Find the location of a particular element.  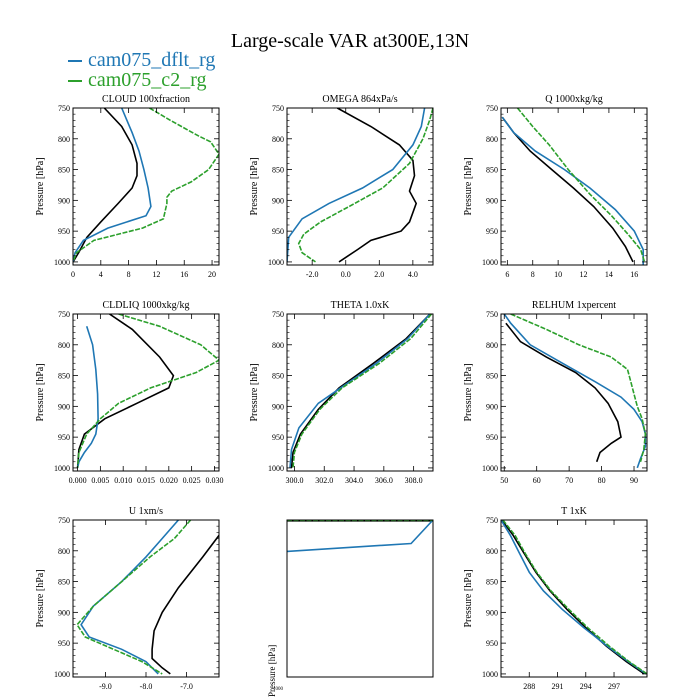

legend-label-c2: cam075_c2_rg is located at coordinates (147, 80).